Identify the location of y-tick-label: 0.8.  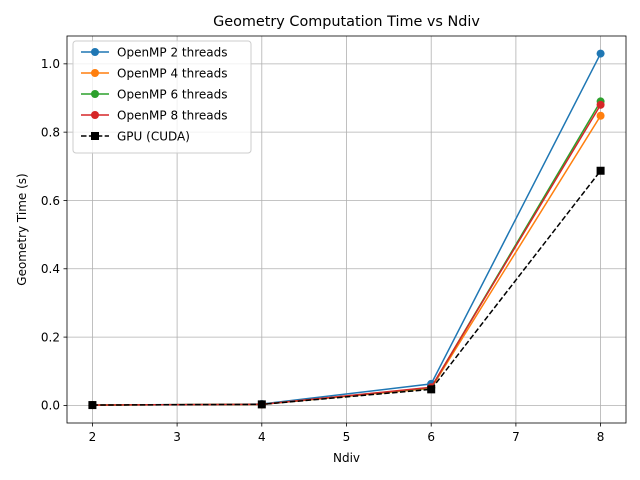
(50, 132).